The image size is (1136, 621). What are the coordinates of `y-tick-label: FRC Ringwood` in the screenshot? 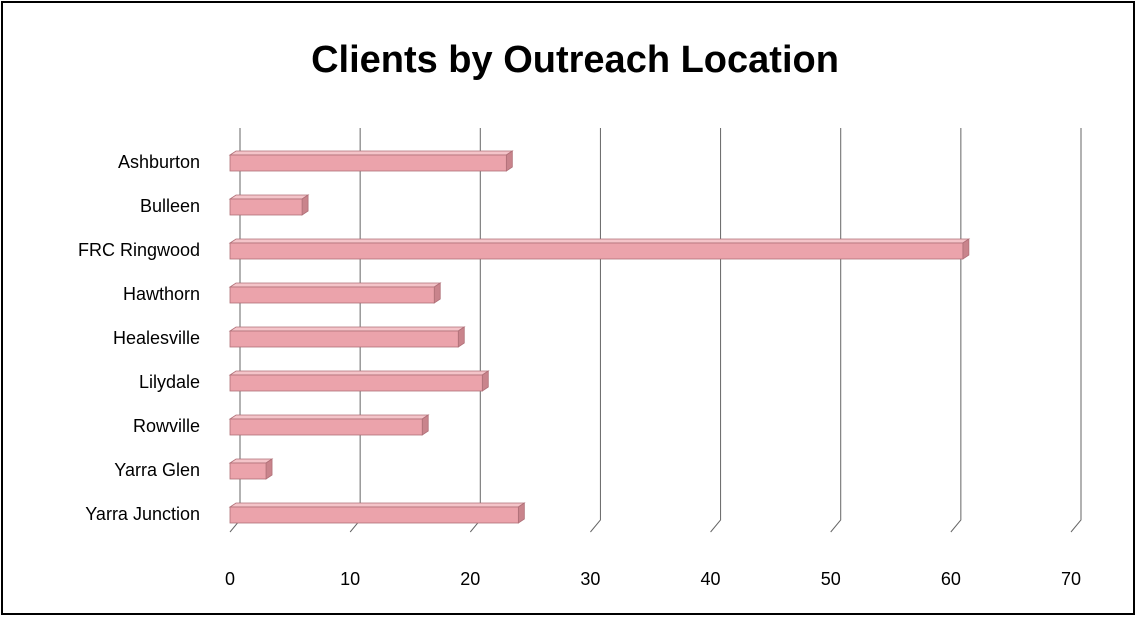 It's located at (139, 250).